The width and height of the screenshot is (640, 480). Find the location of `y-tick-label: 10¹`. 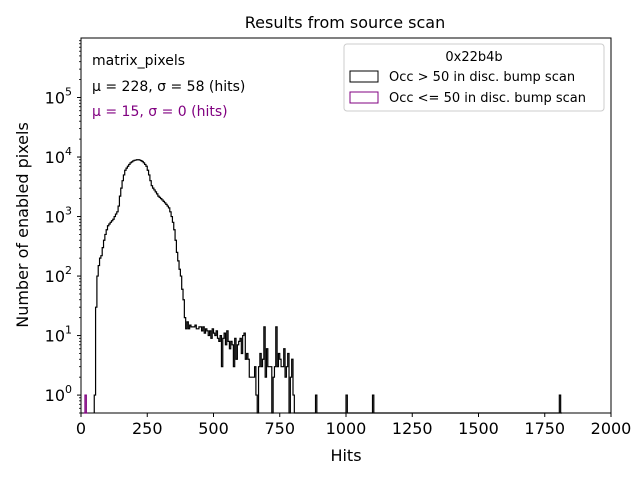

y-tick-label: 10¹ is located at coordinates (58, 335).